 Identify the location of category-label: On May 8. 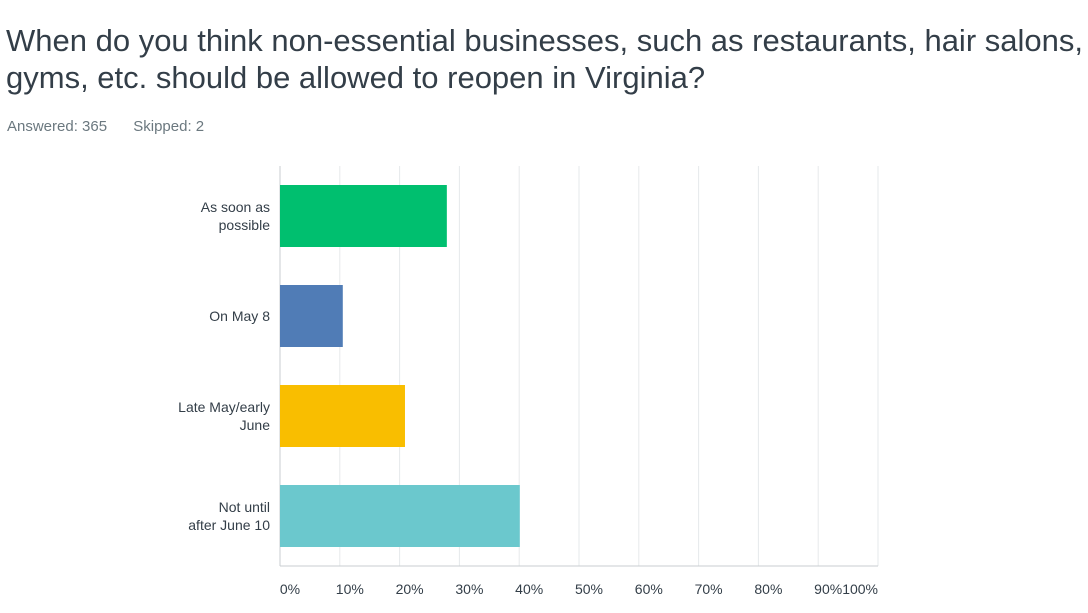
(239, 316).